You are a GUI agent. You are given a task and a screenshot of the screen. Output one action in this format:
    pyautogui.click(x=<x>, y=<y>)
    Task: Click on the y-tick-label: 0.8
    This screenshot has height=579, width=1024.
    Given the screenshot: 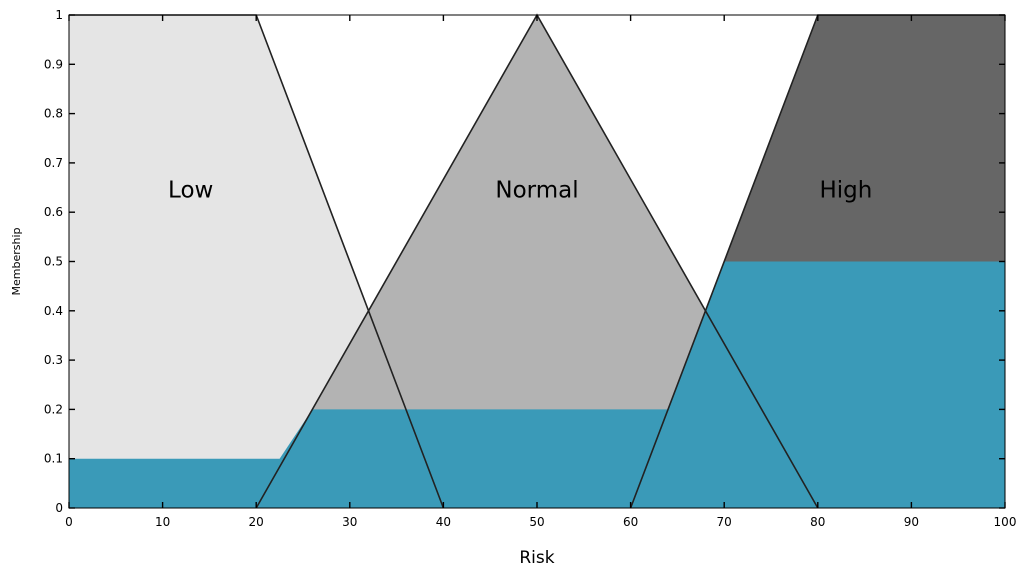 What is the action you would take?
    pyautogui.click(x=53, y=114)
    